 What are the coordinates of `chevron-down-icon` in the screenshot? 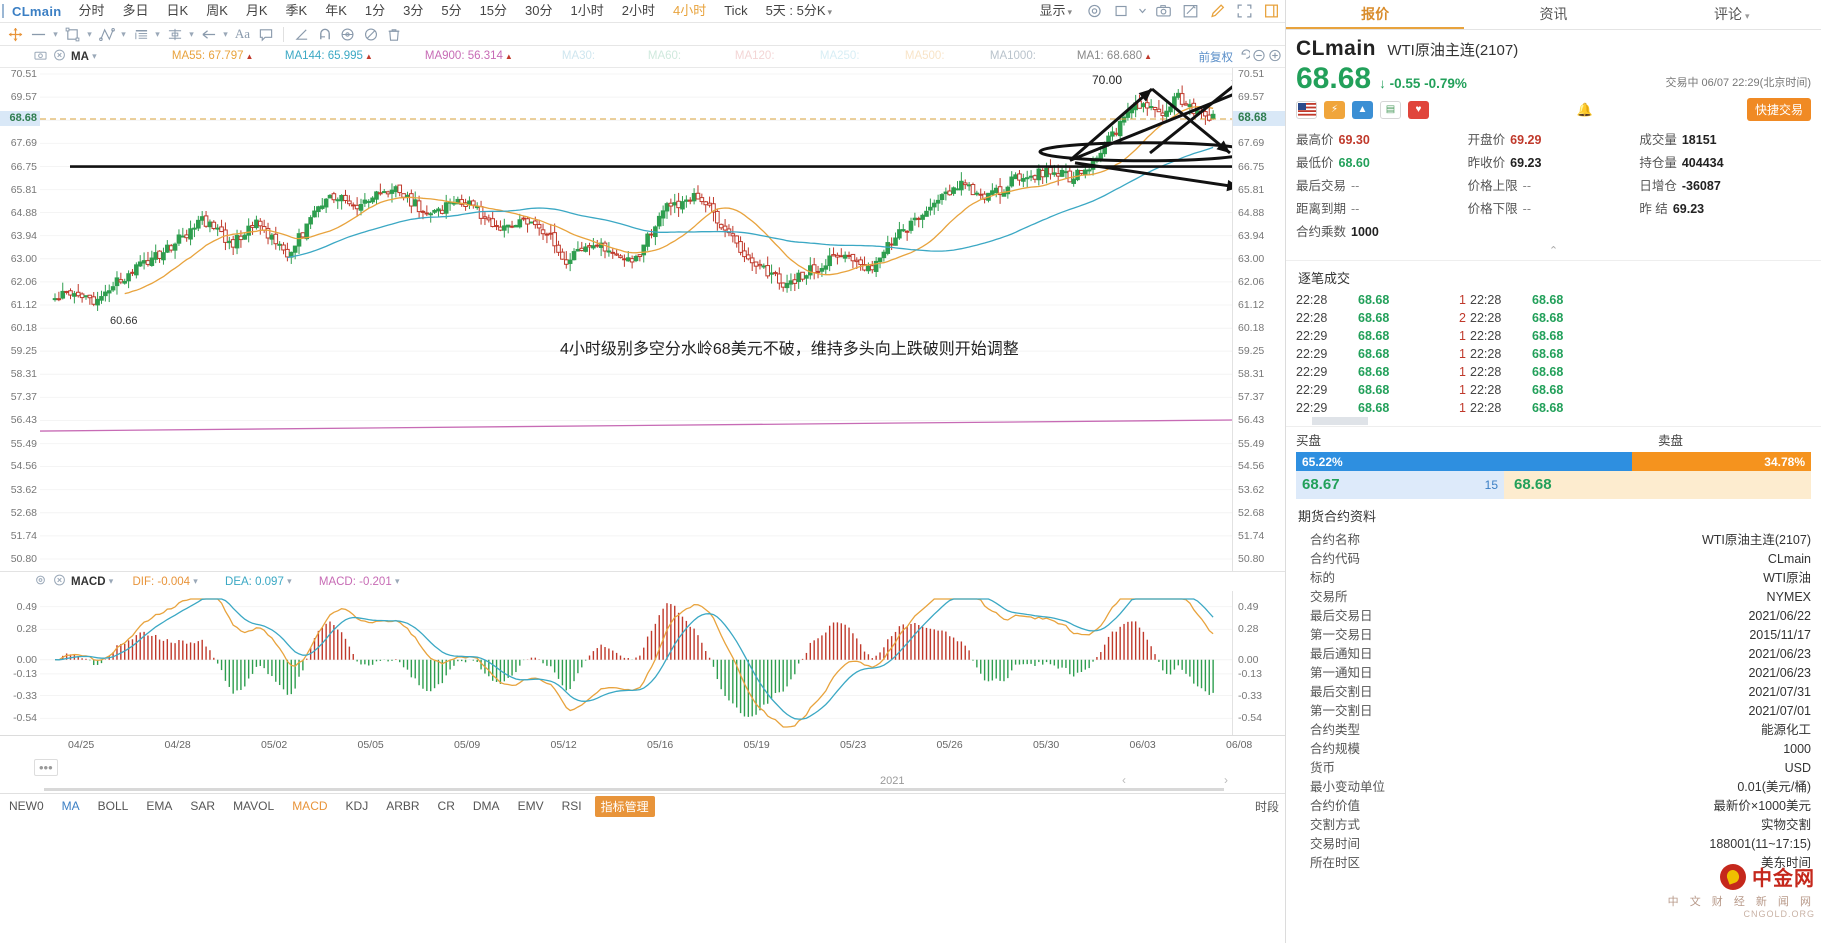 It's located at (1142, 11).